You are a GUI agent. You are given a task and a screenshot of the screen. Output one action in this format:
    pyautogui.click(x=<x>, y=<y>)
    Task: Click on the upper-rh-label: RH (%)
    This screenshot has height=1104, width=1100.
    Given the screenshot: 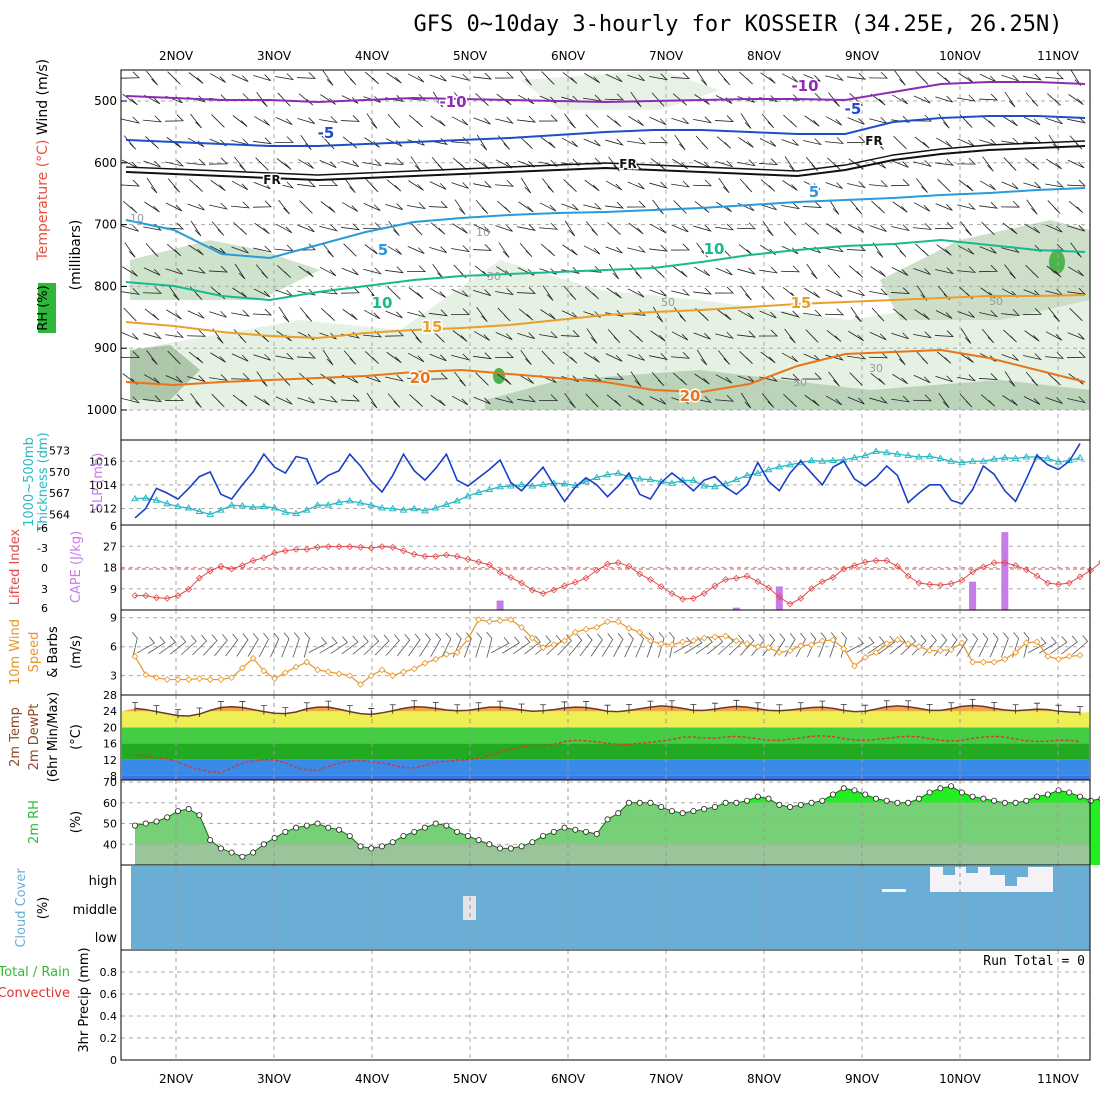 What is the action you would take?
    pyautogui.click(x=43, y=307)
    